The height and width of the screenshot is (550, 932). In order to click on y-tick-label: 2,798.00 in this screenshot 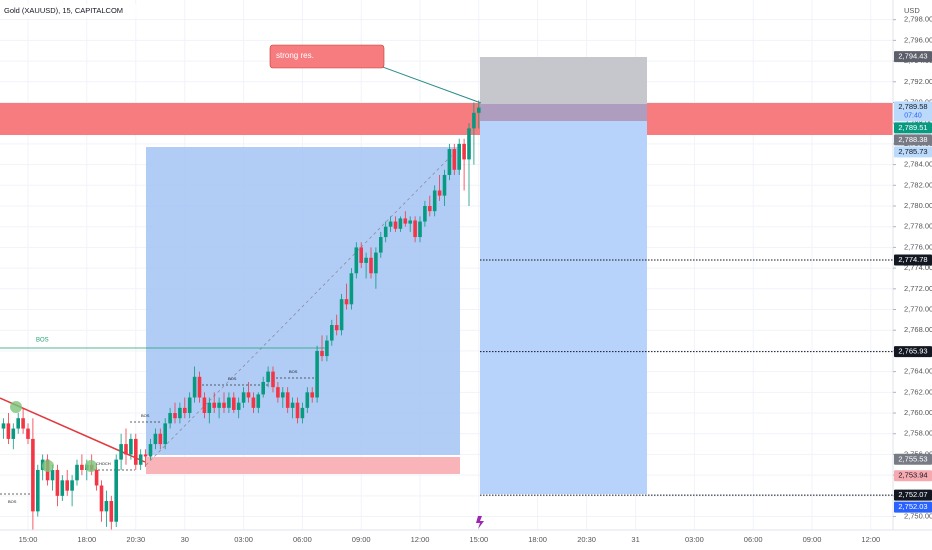, I will do `click(918, 19)`.